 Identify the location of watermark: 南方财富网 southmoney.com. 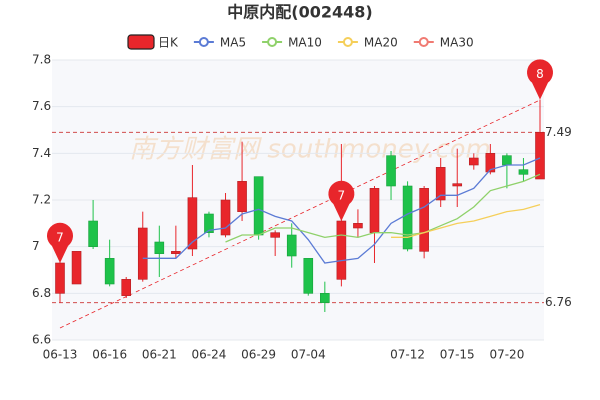
(310, 150).